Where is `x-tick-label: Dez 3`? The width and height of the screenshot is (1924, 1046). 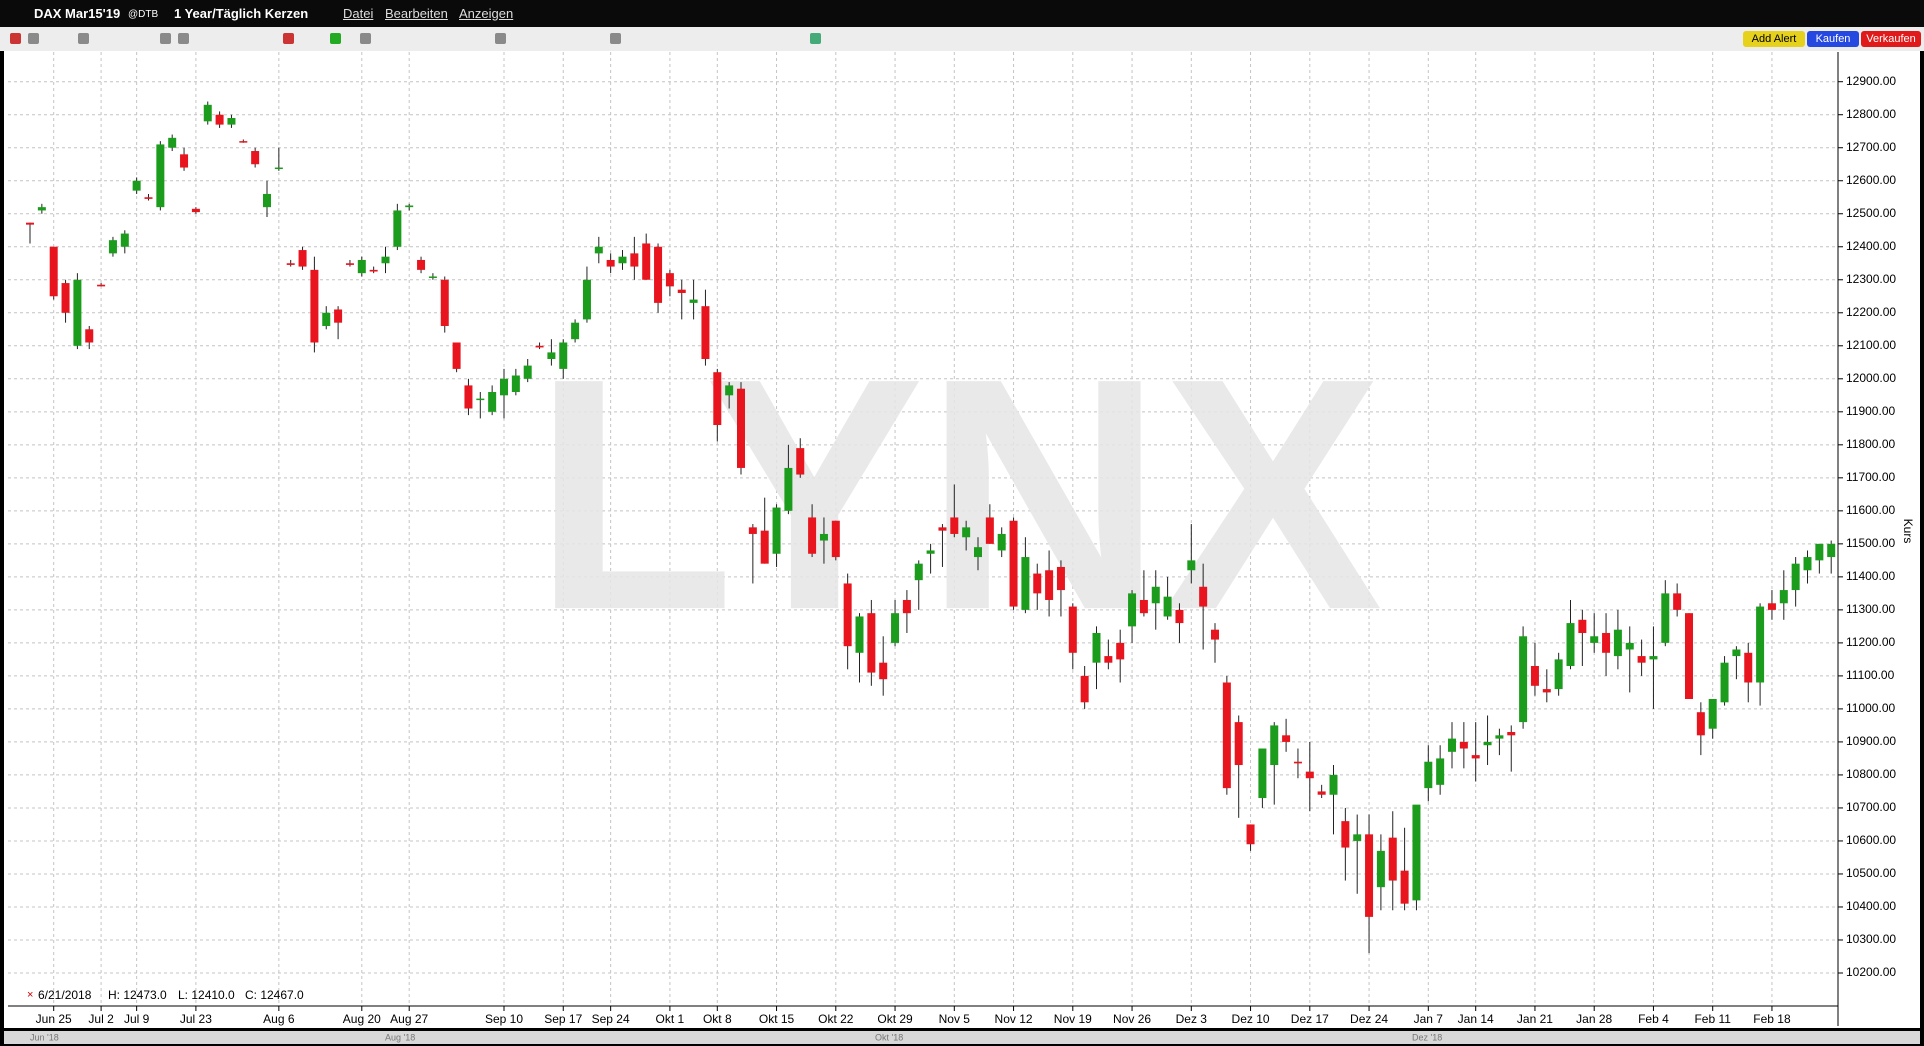 x-tick-label: Dez 3 is located at coordinates (1192, 1019).